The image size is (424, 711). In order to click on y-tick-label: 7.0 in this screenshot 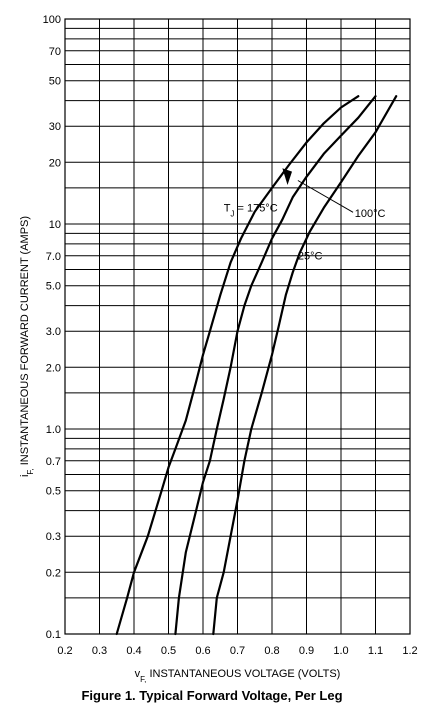, I will do `click(53, 257)`.